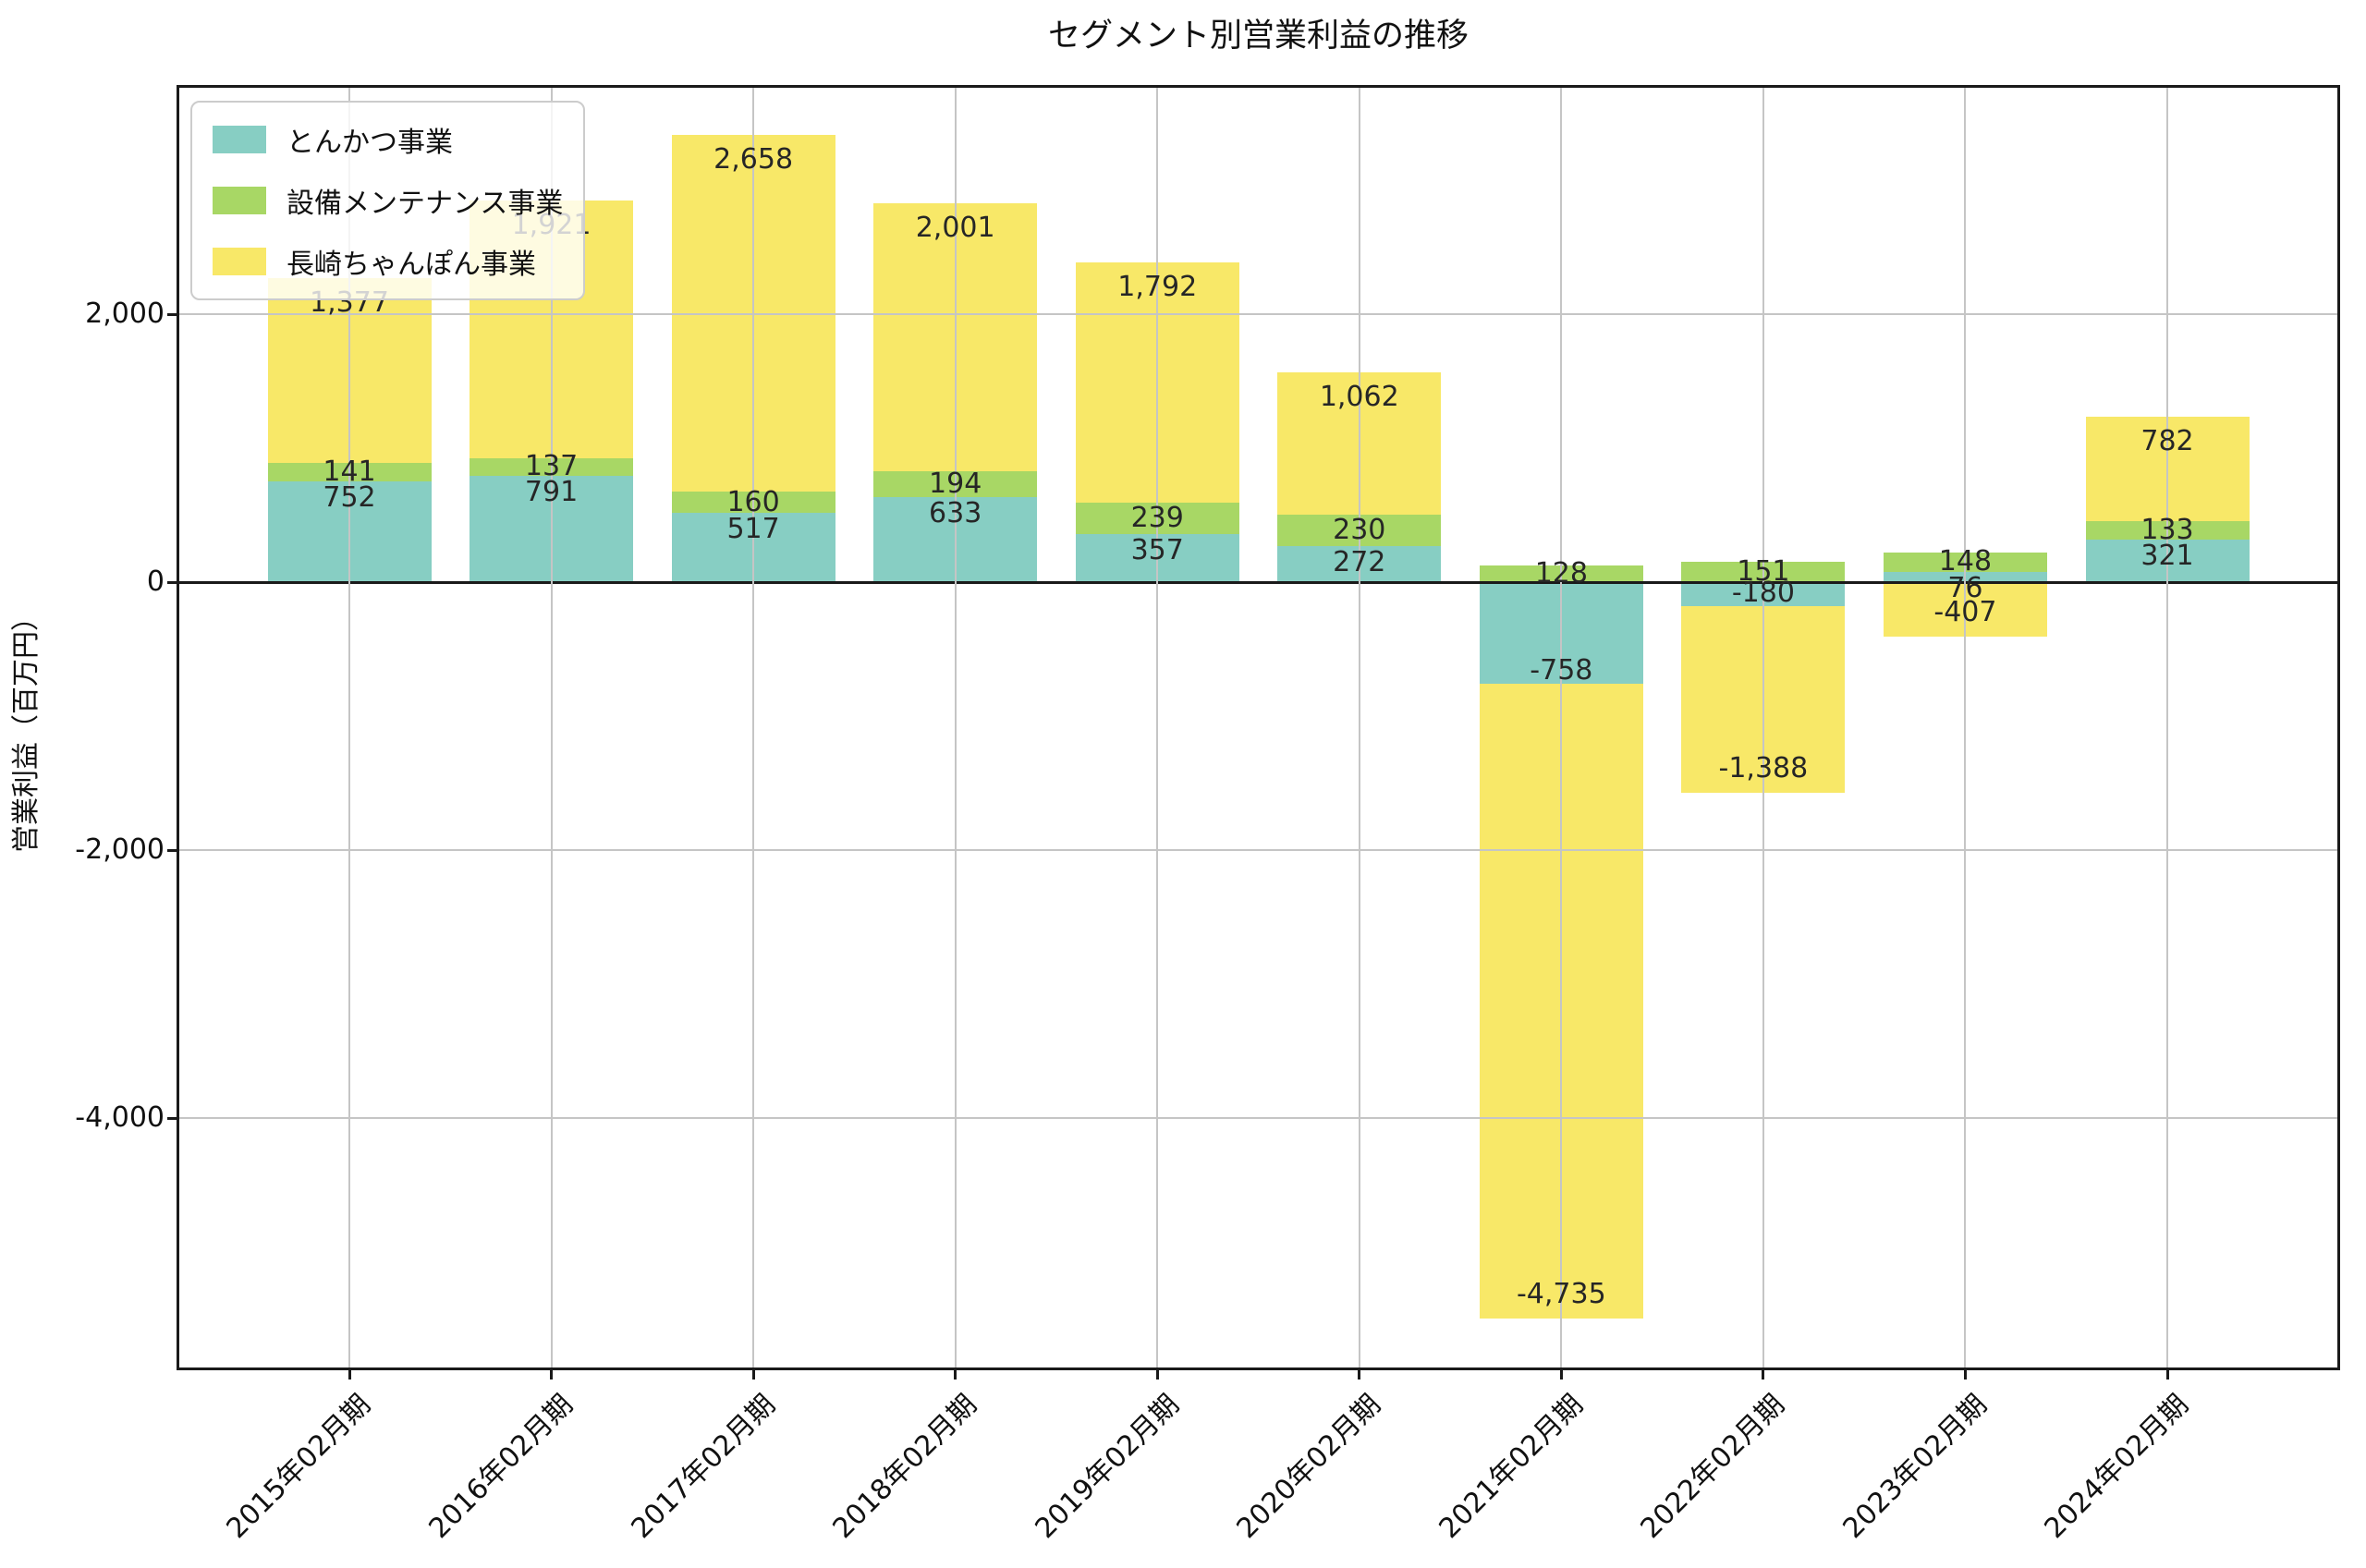 Image resolution: width=2366 pixels, height=1568 pixels. Describe the element at coordinates (551, 493) in the screenshot. I see `bar-value-label: 791` at that location.